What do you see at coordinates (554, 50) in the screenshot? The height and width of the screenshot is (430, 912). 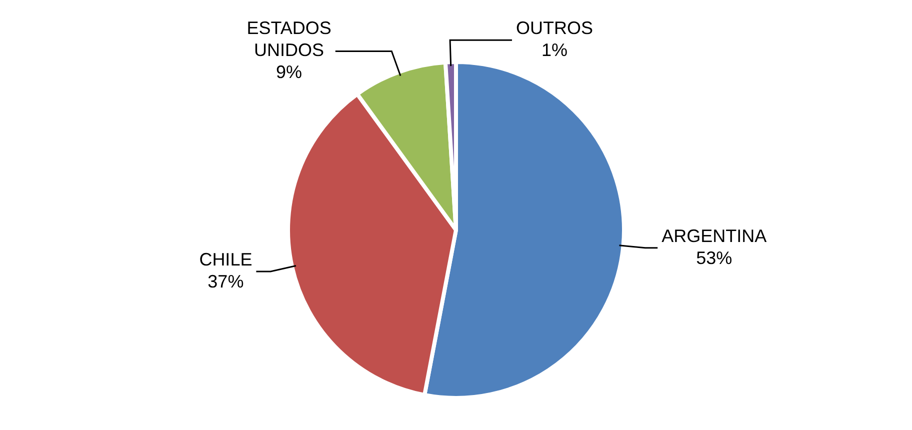 I see `data-label: 1%` at bounding box center [554, 50].